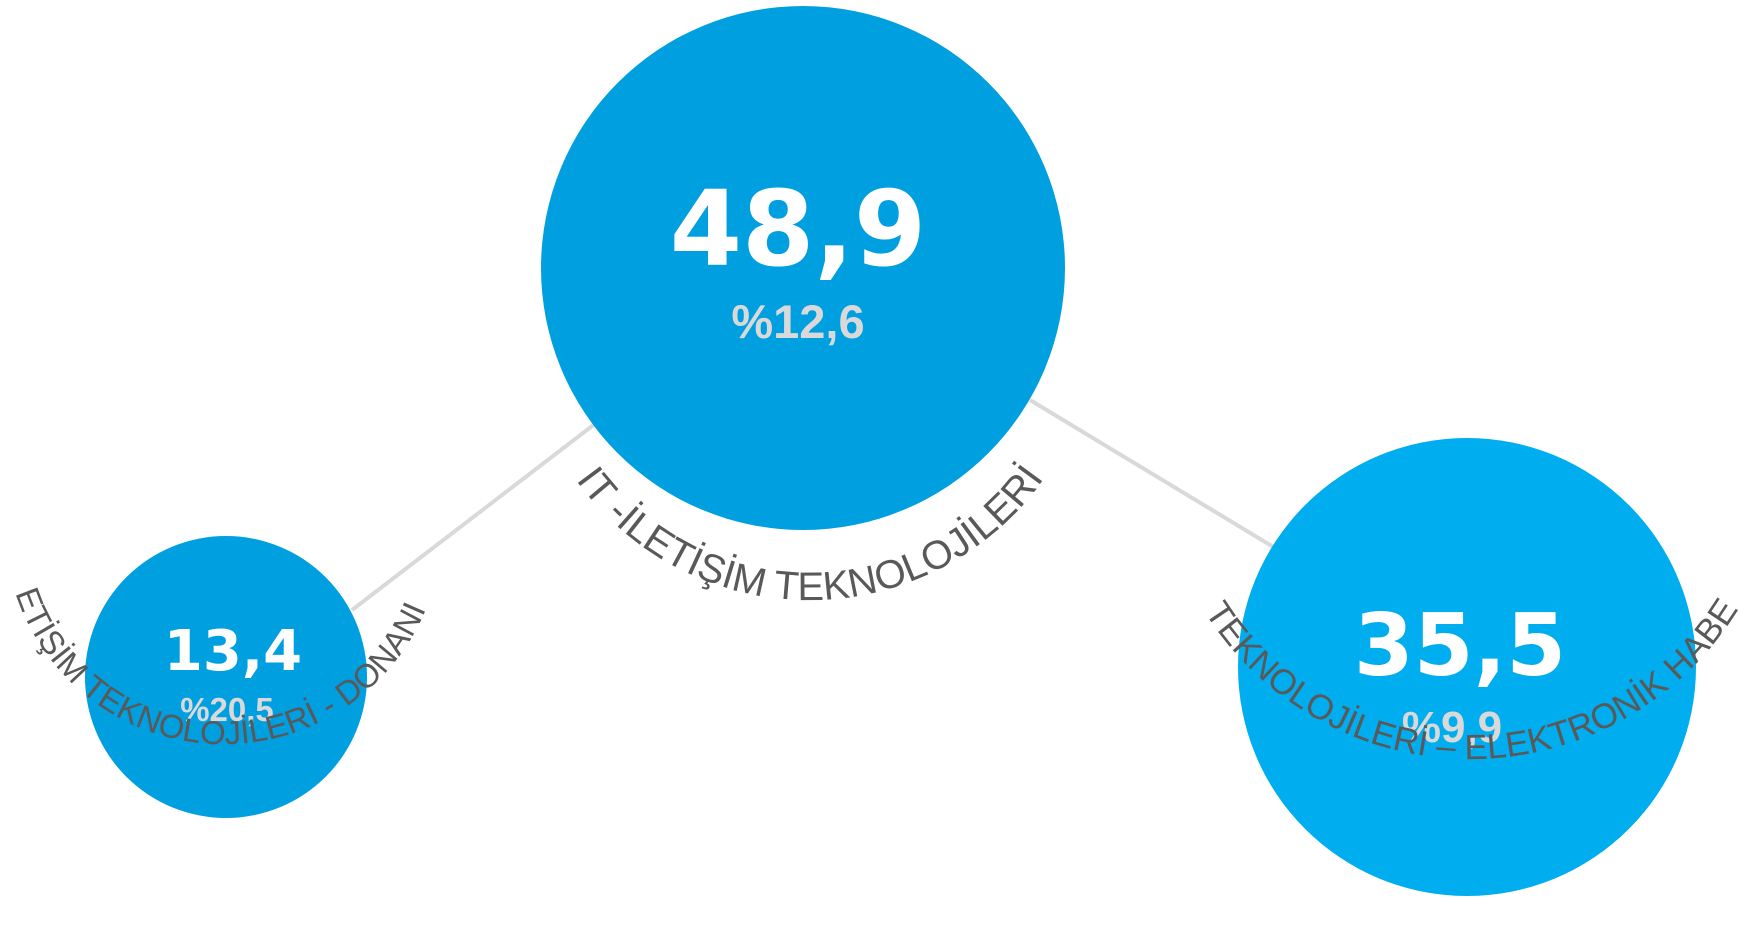 The height and width of the screenshot is (933, 1744). I want to click on connector-right, so click(1152, 474).